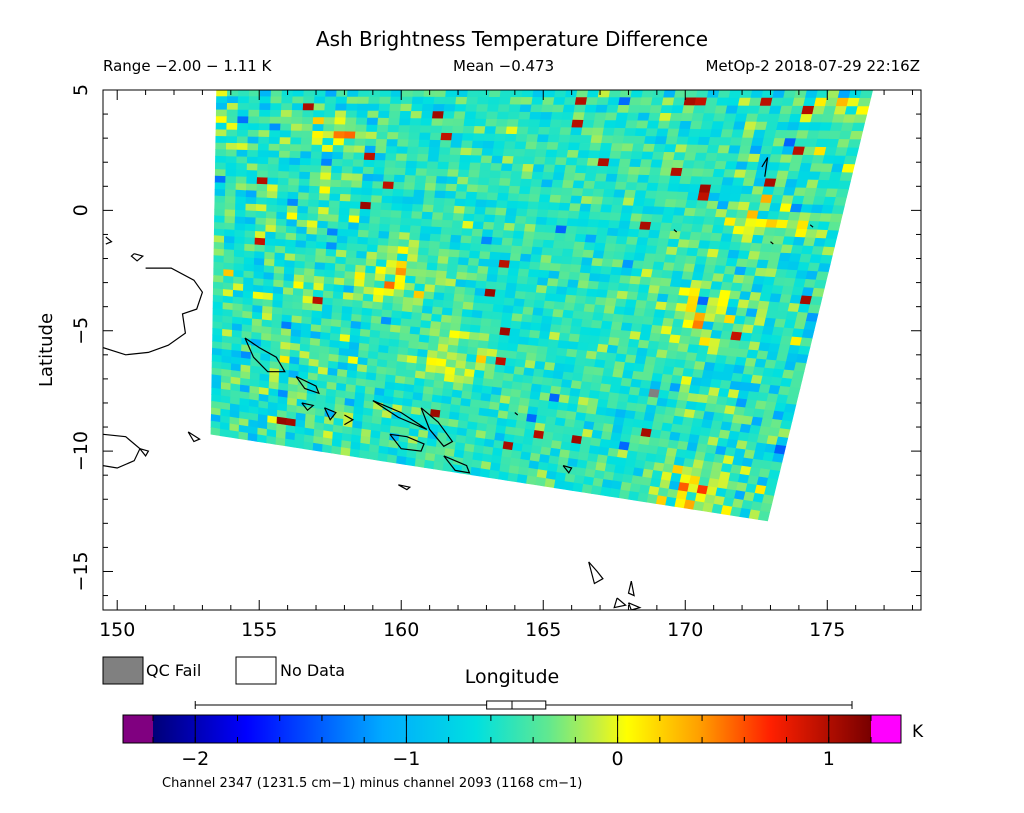 This screenshot has height=813, width=1024. I want to click on coastline, so click(194, 437).